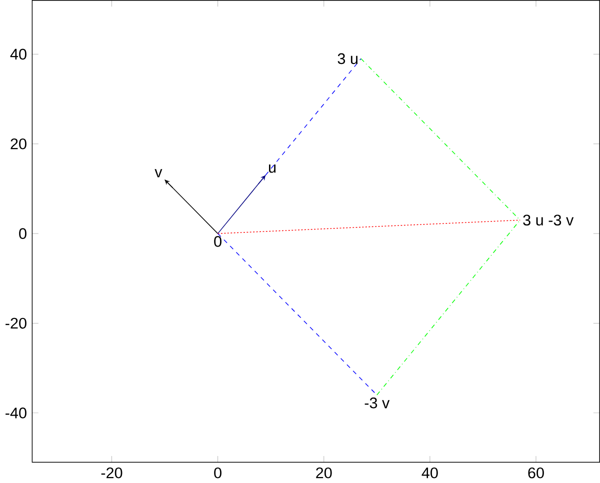  I want to click on x-tick-label: 40, so click(430, 472).